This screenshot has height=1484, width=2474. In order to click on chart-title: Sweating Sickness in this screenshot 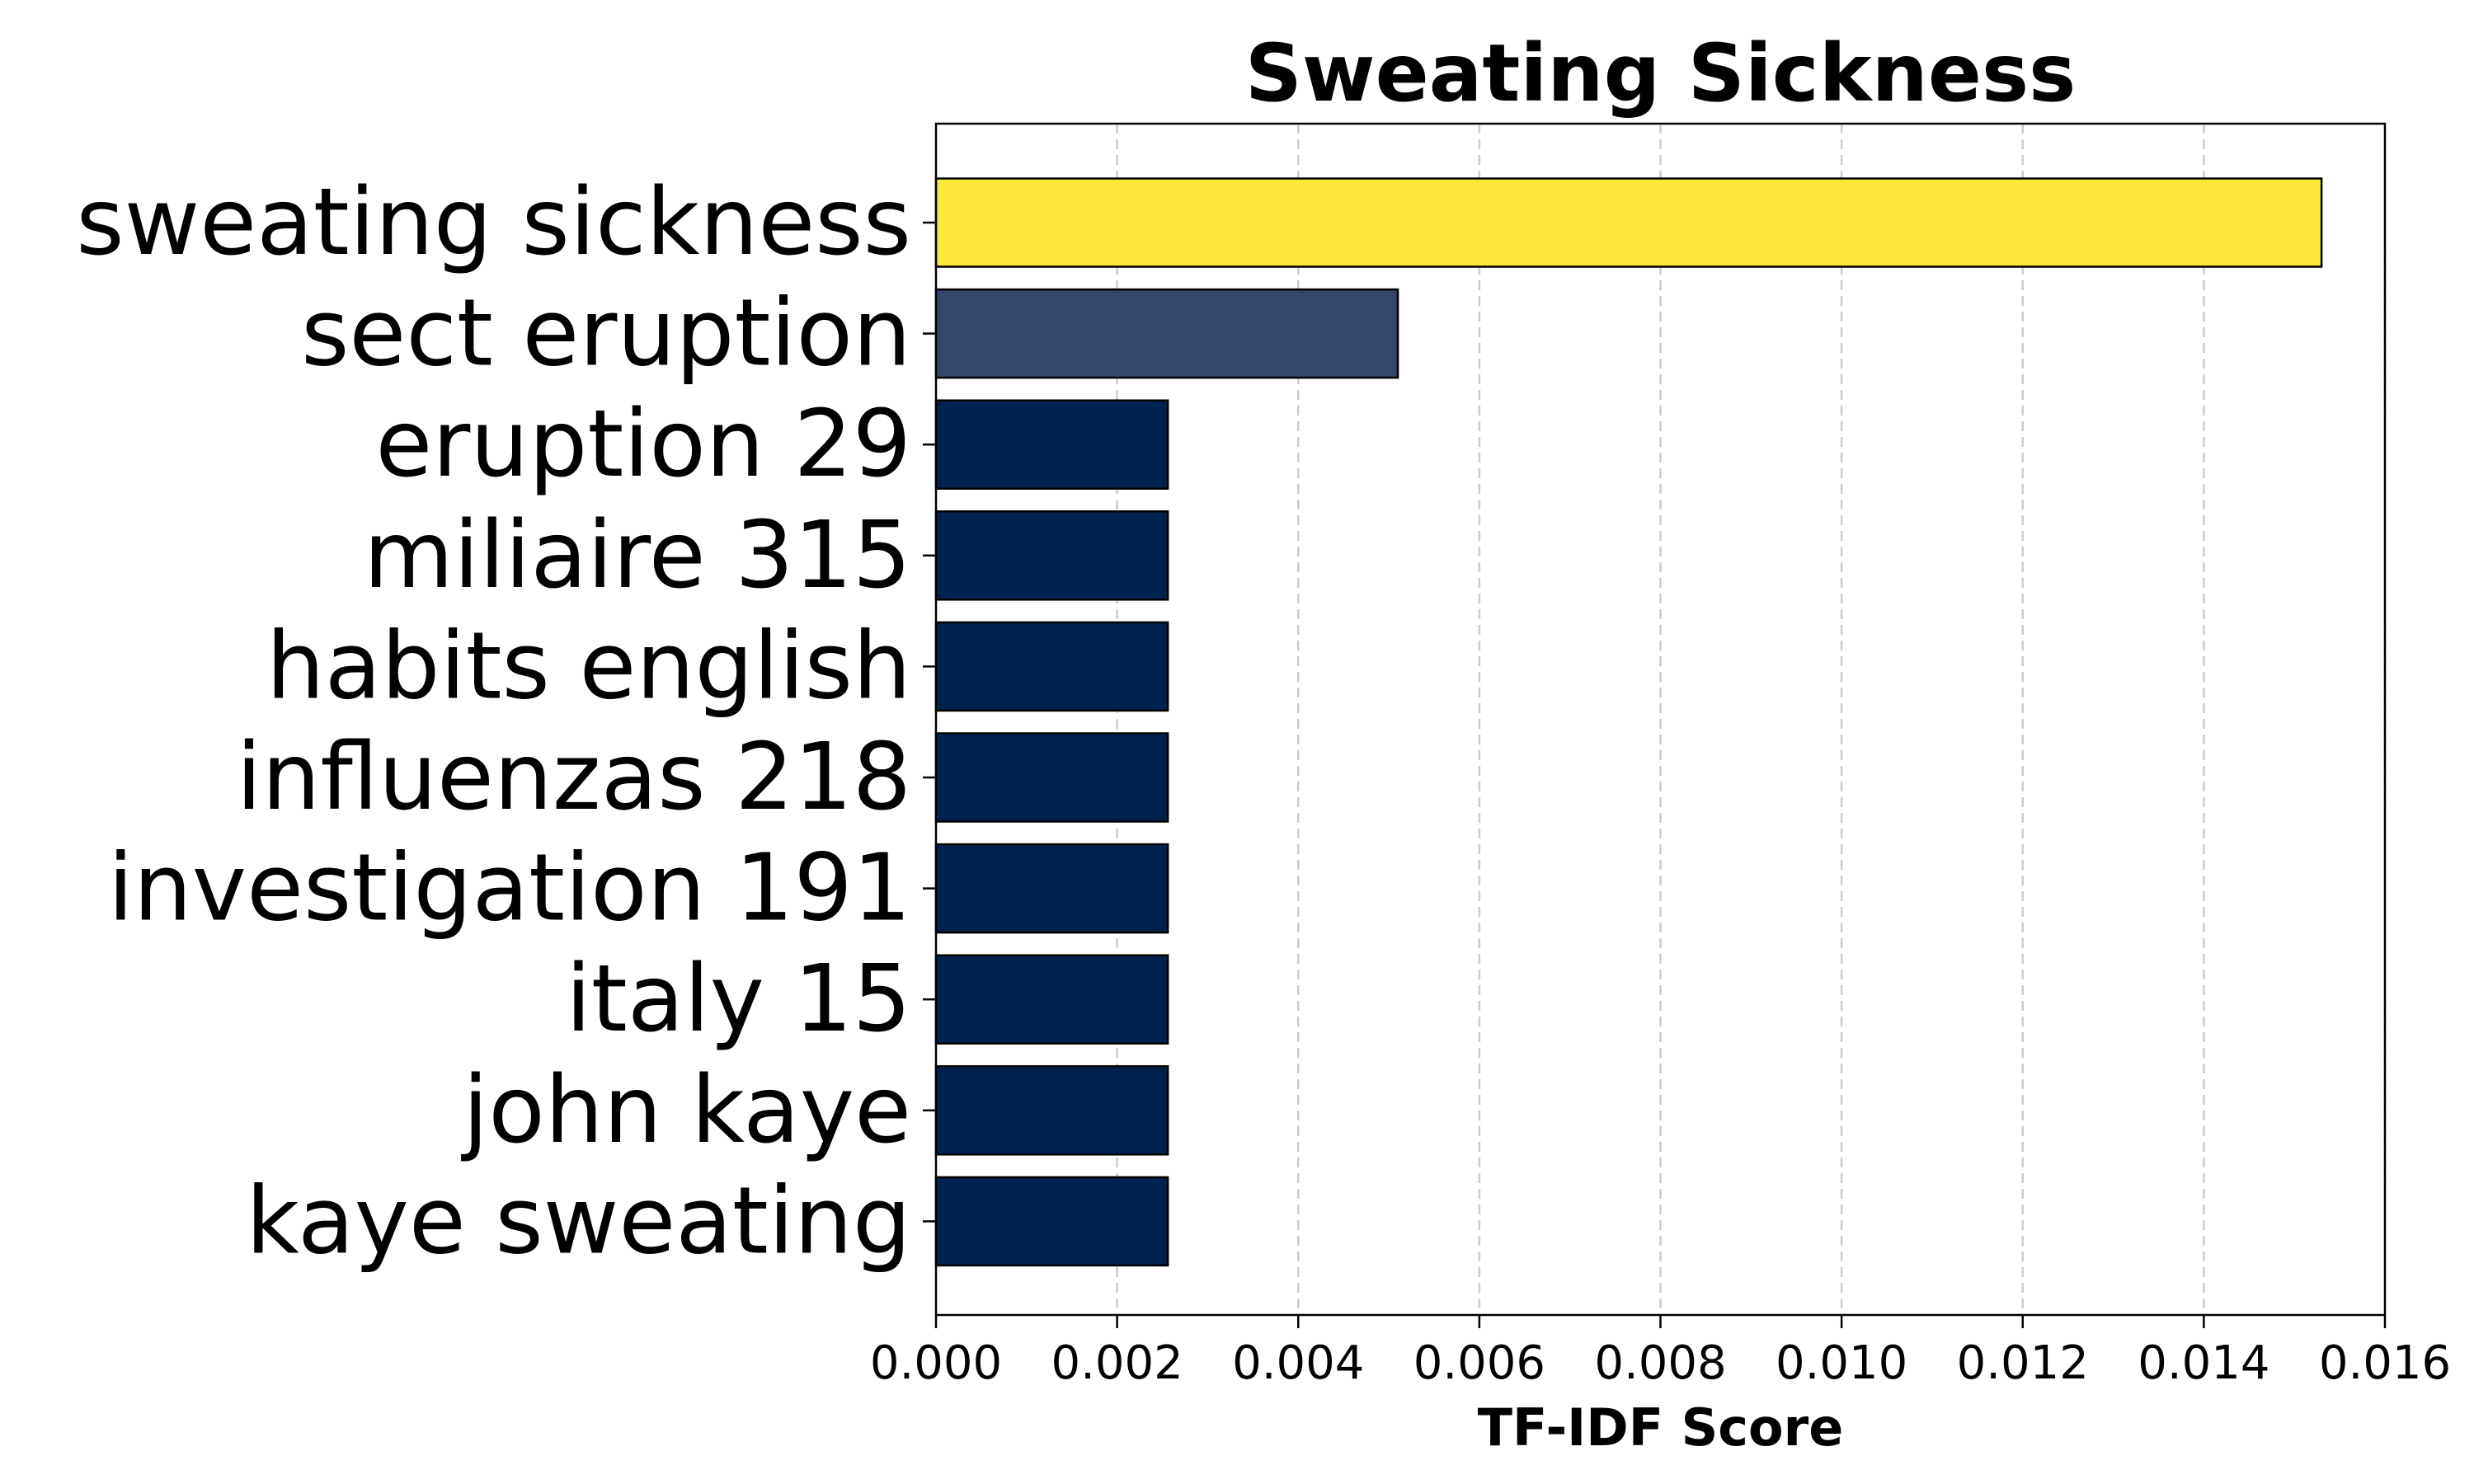, I will do `click(1661, 73)`.